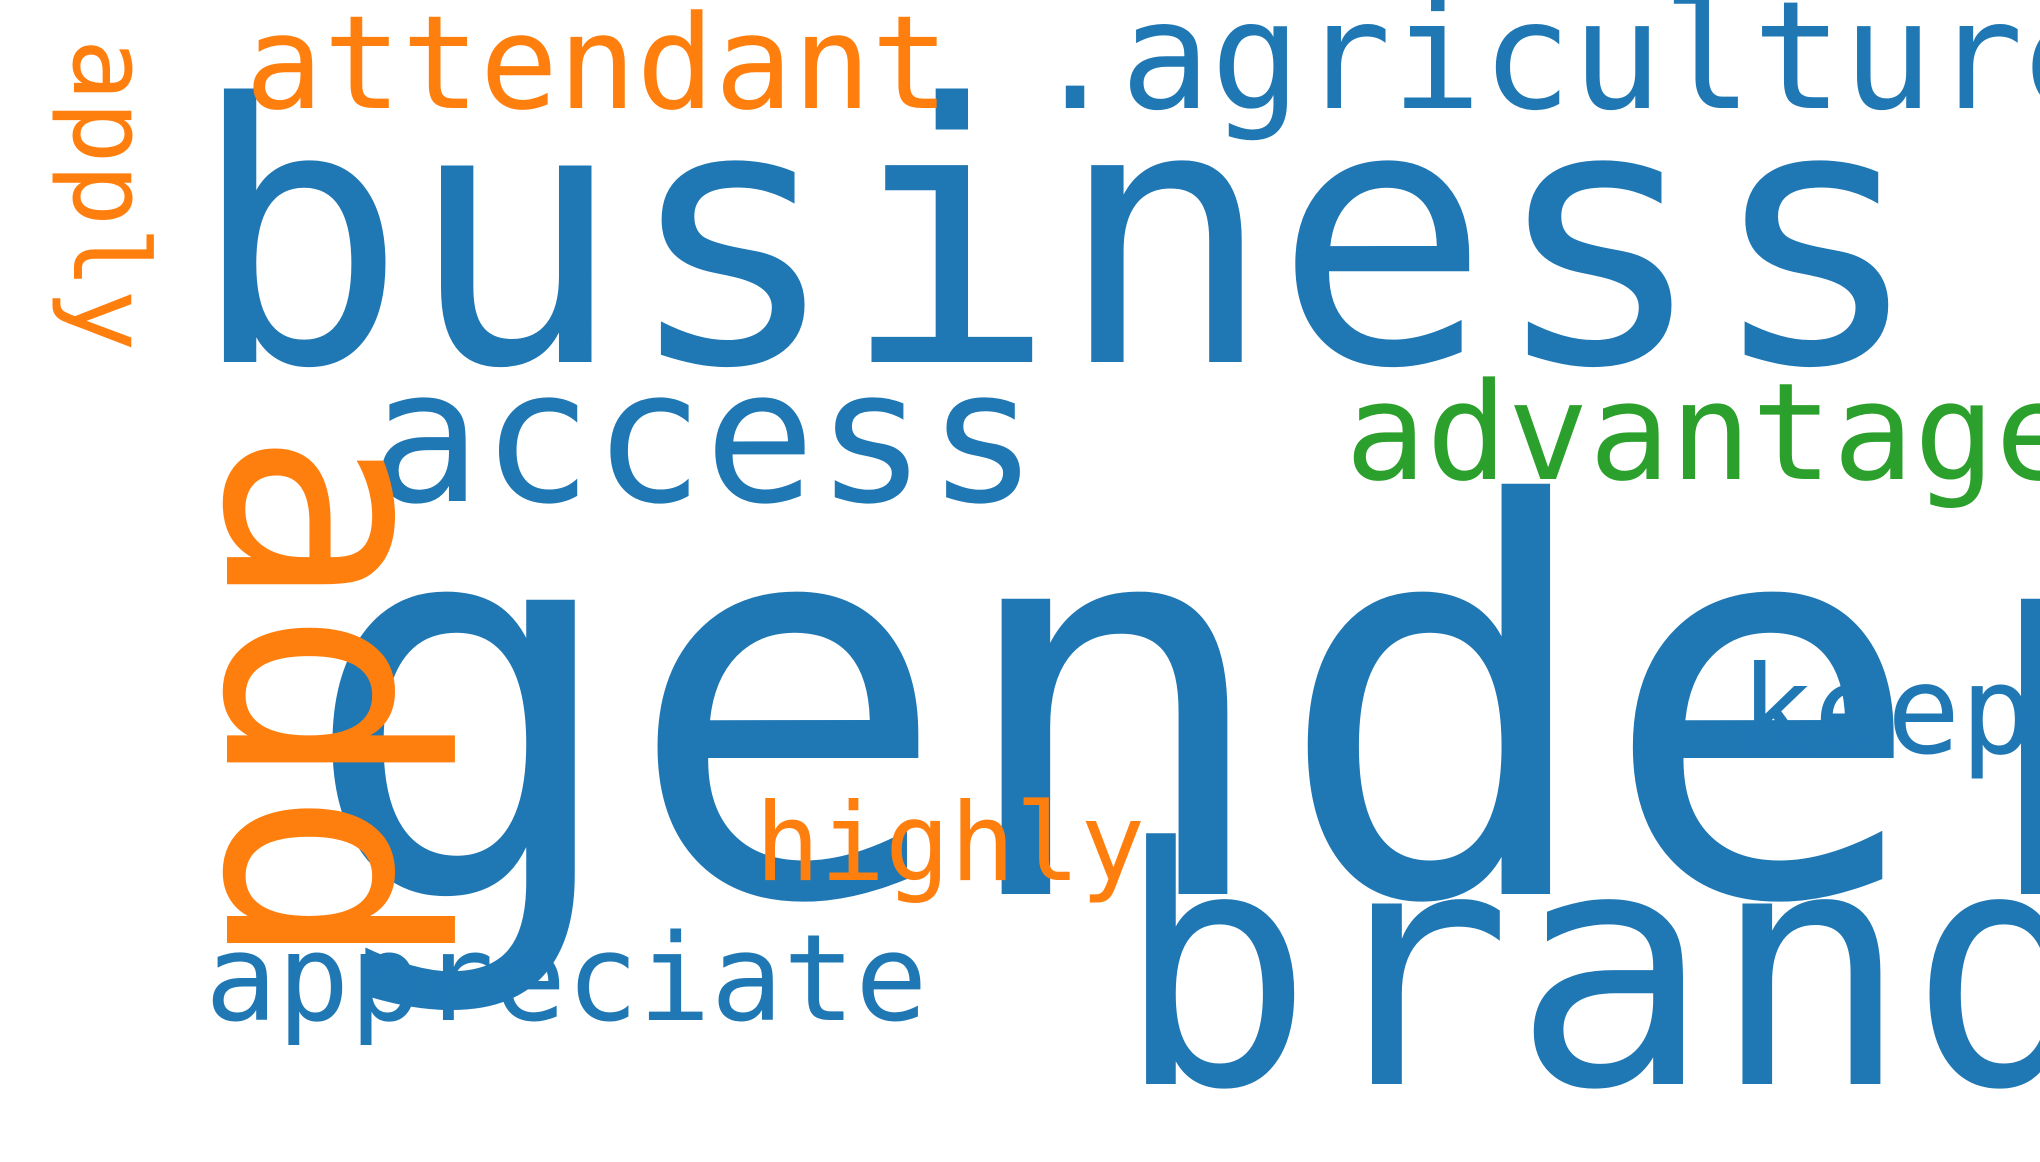 This screenshot has width=2040, height=1162. I want to click on word-agriculture-text: agriculture, so click(1580, 72).